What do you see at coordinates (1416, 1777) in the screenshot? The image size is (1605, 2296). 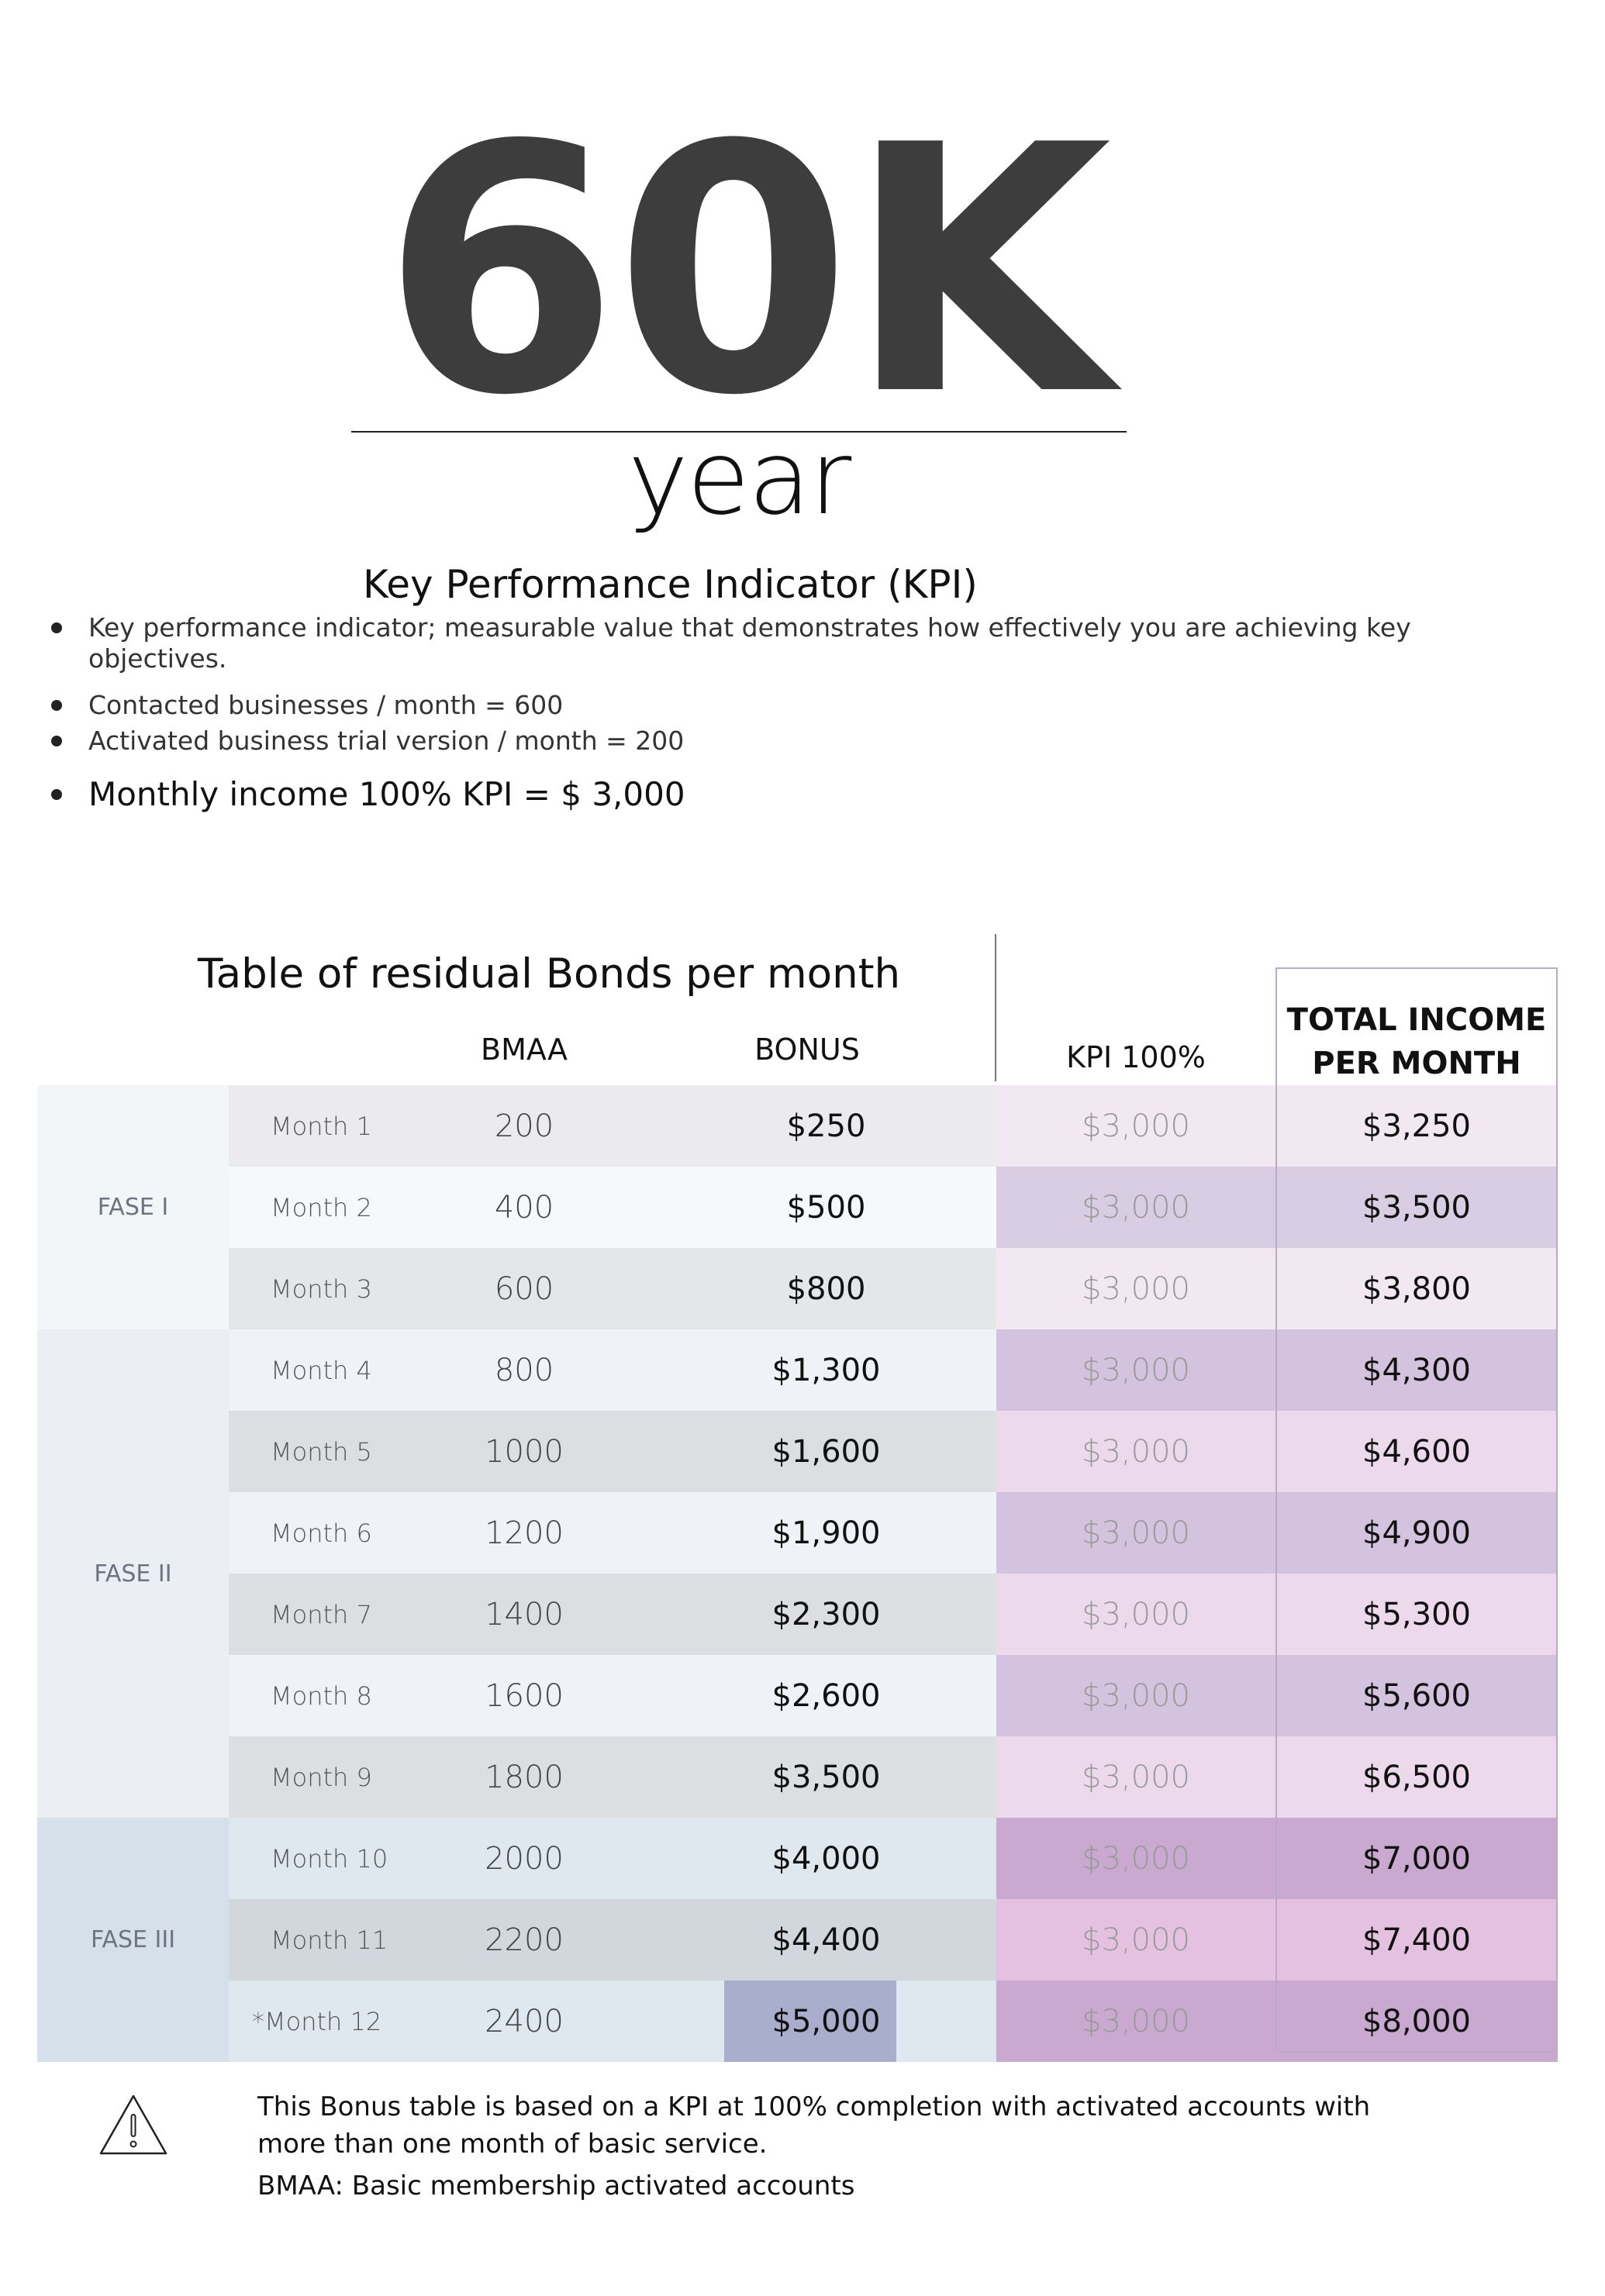 I see `total-cell: $6,500` at bounding box center [1416, 1777].